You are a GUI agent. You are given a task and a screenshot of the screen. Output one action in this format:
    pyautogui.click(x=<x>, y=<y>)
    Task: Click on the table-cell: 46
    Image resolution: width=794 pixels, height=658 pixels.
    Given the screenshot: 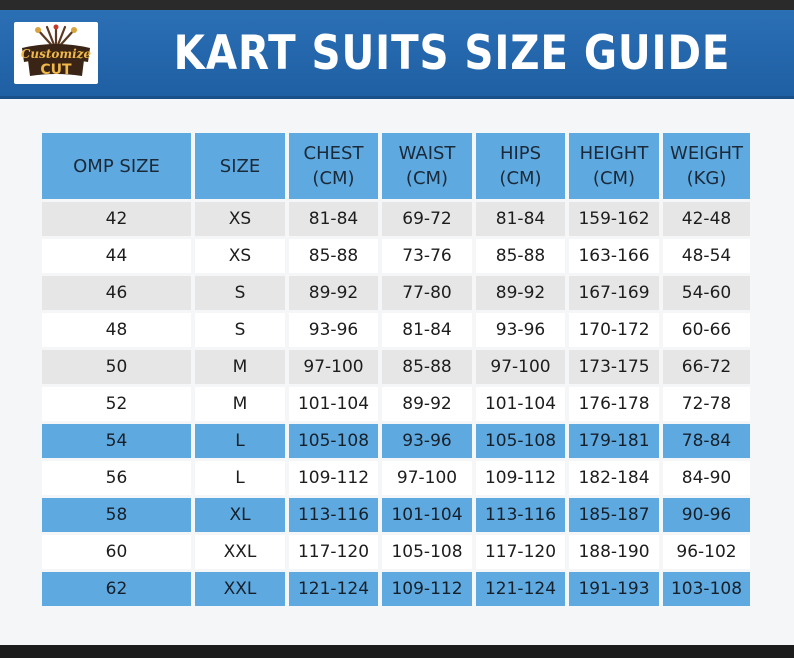 What is the action you would take?
    pyautogui.click(x=116, y=293)
    